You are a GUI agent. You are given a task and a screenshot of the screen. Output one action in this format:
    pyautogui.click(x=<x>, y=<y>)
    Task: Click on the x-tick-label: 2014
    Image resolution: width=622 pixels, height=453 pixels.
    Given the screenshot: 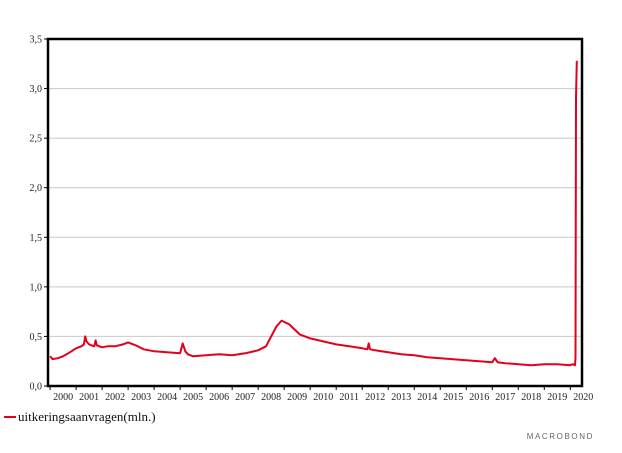 What is the action you would take?
    pyautogui.click(x=427, y=397)
    